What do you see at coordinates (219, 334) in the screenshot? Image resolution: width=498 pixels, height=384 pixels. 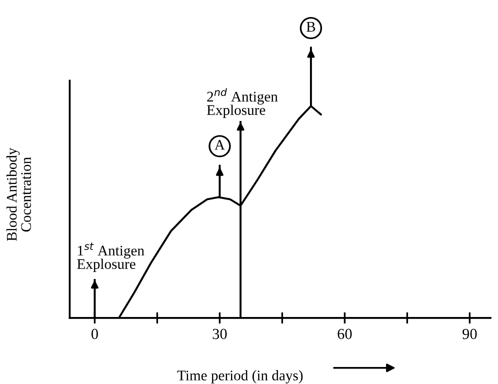 I see `x-tick-label: 30` at bounding box center [219, 334].